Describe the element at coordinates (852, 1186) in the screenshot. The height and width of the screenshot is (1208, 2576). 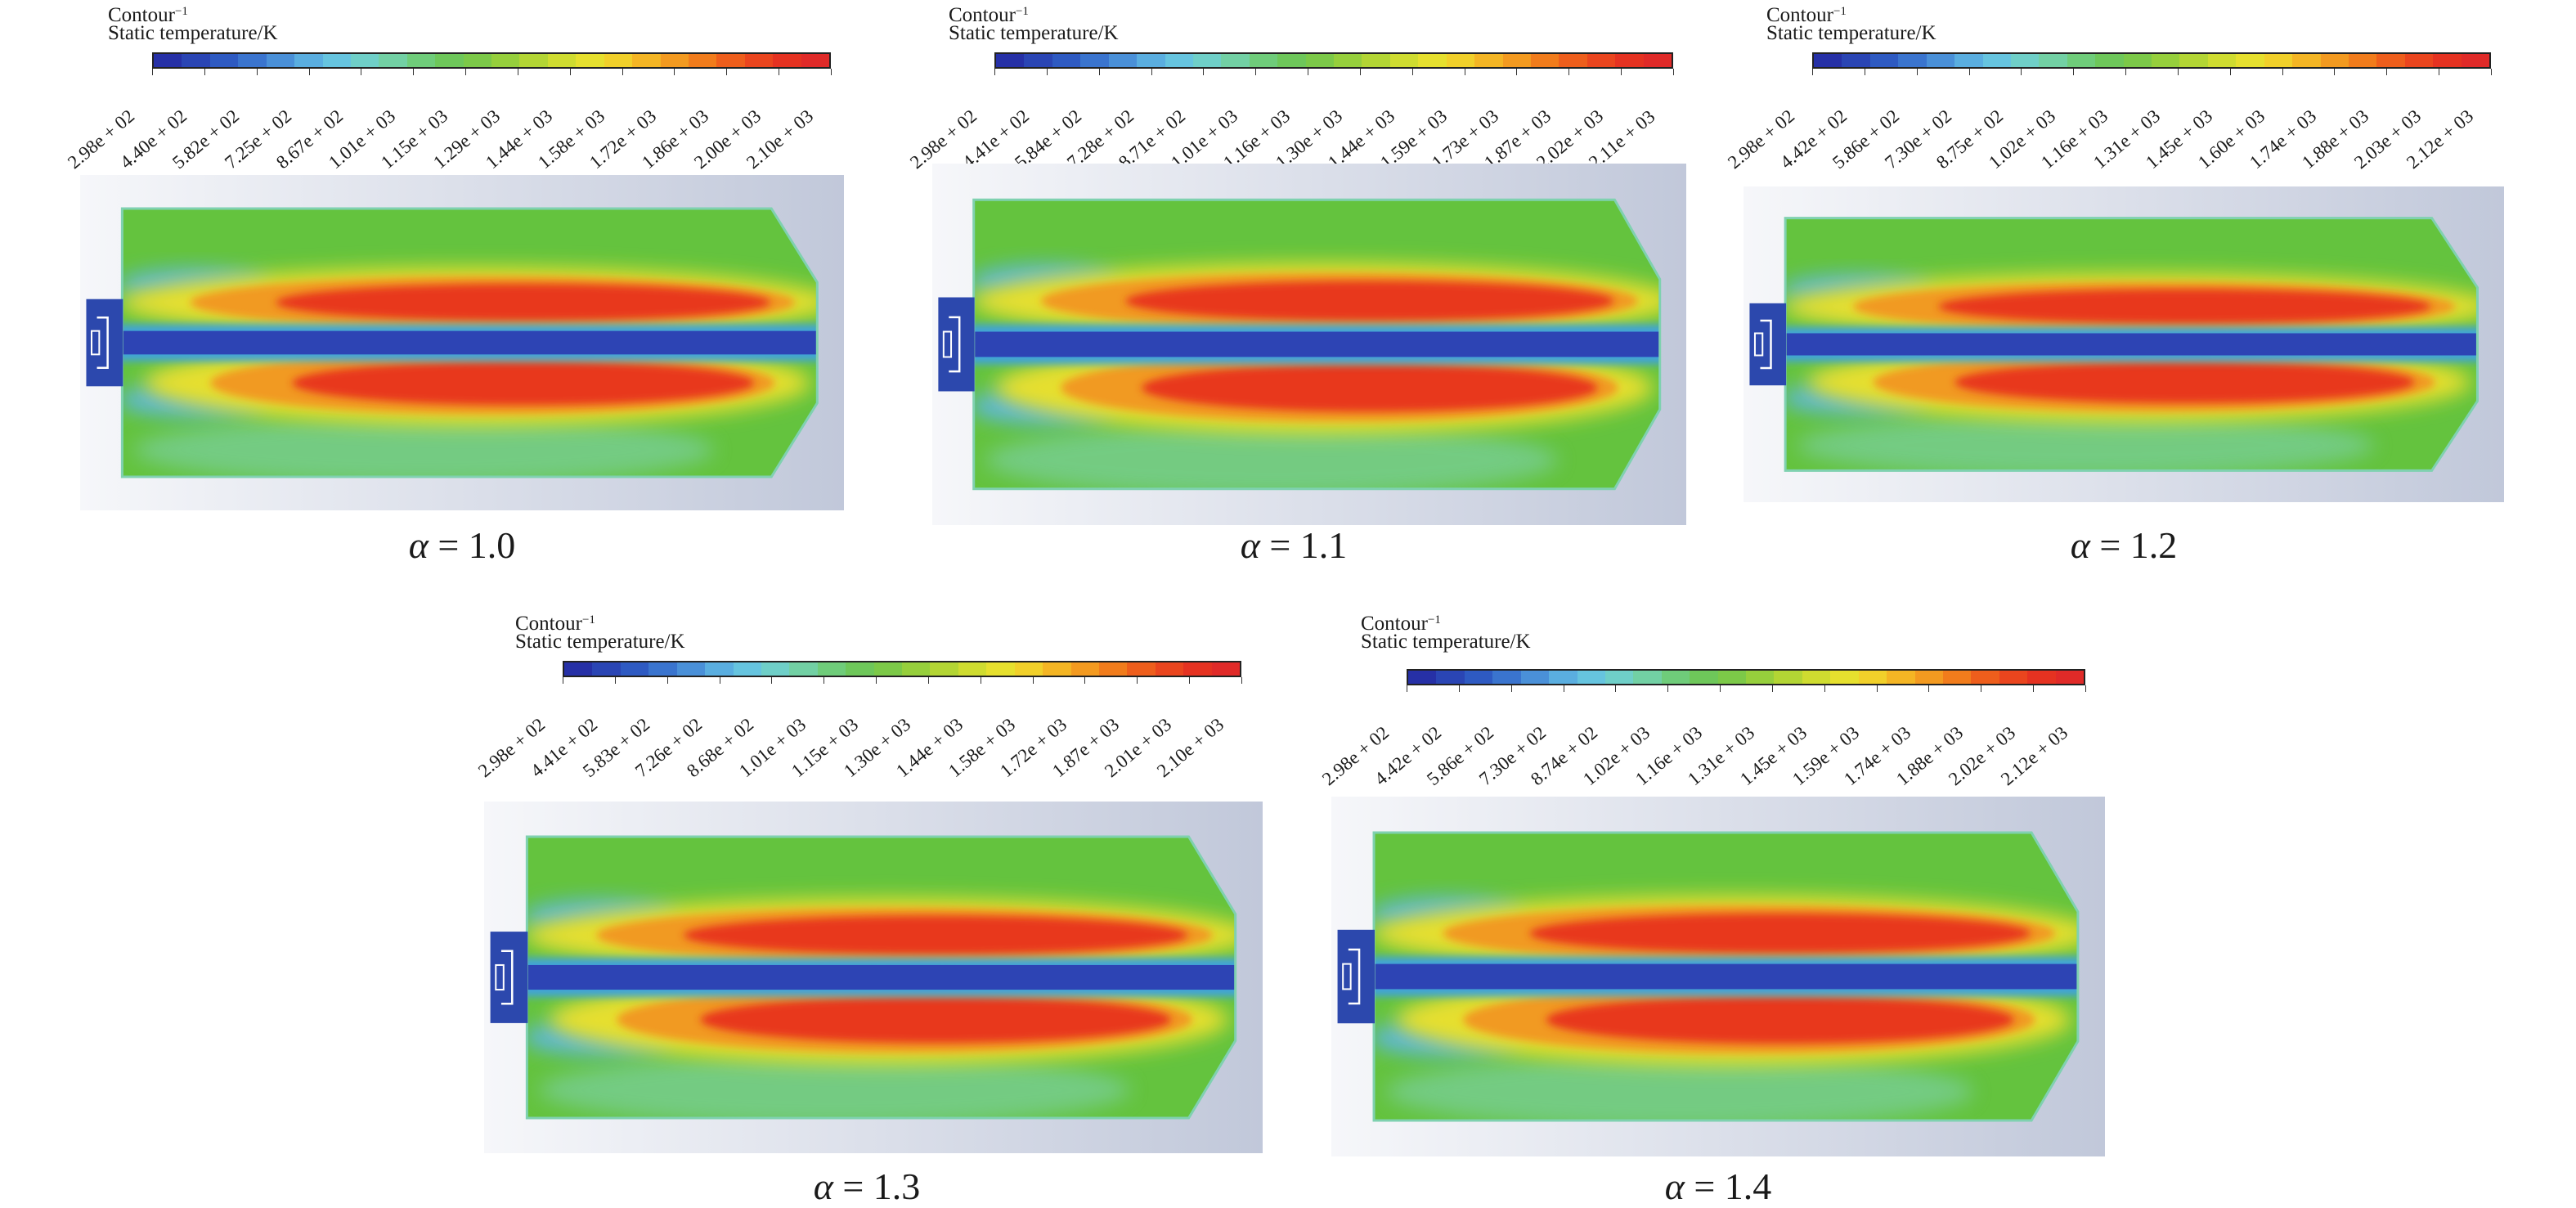
I see `equals-sign: =` at that location.